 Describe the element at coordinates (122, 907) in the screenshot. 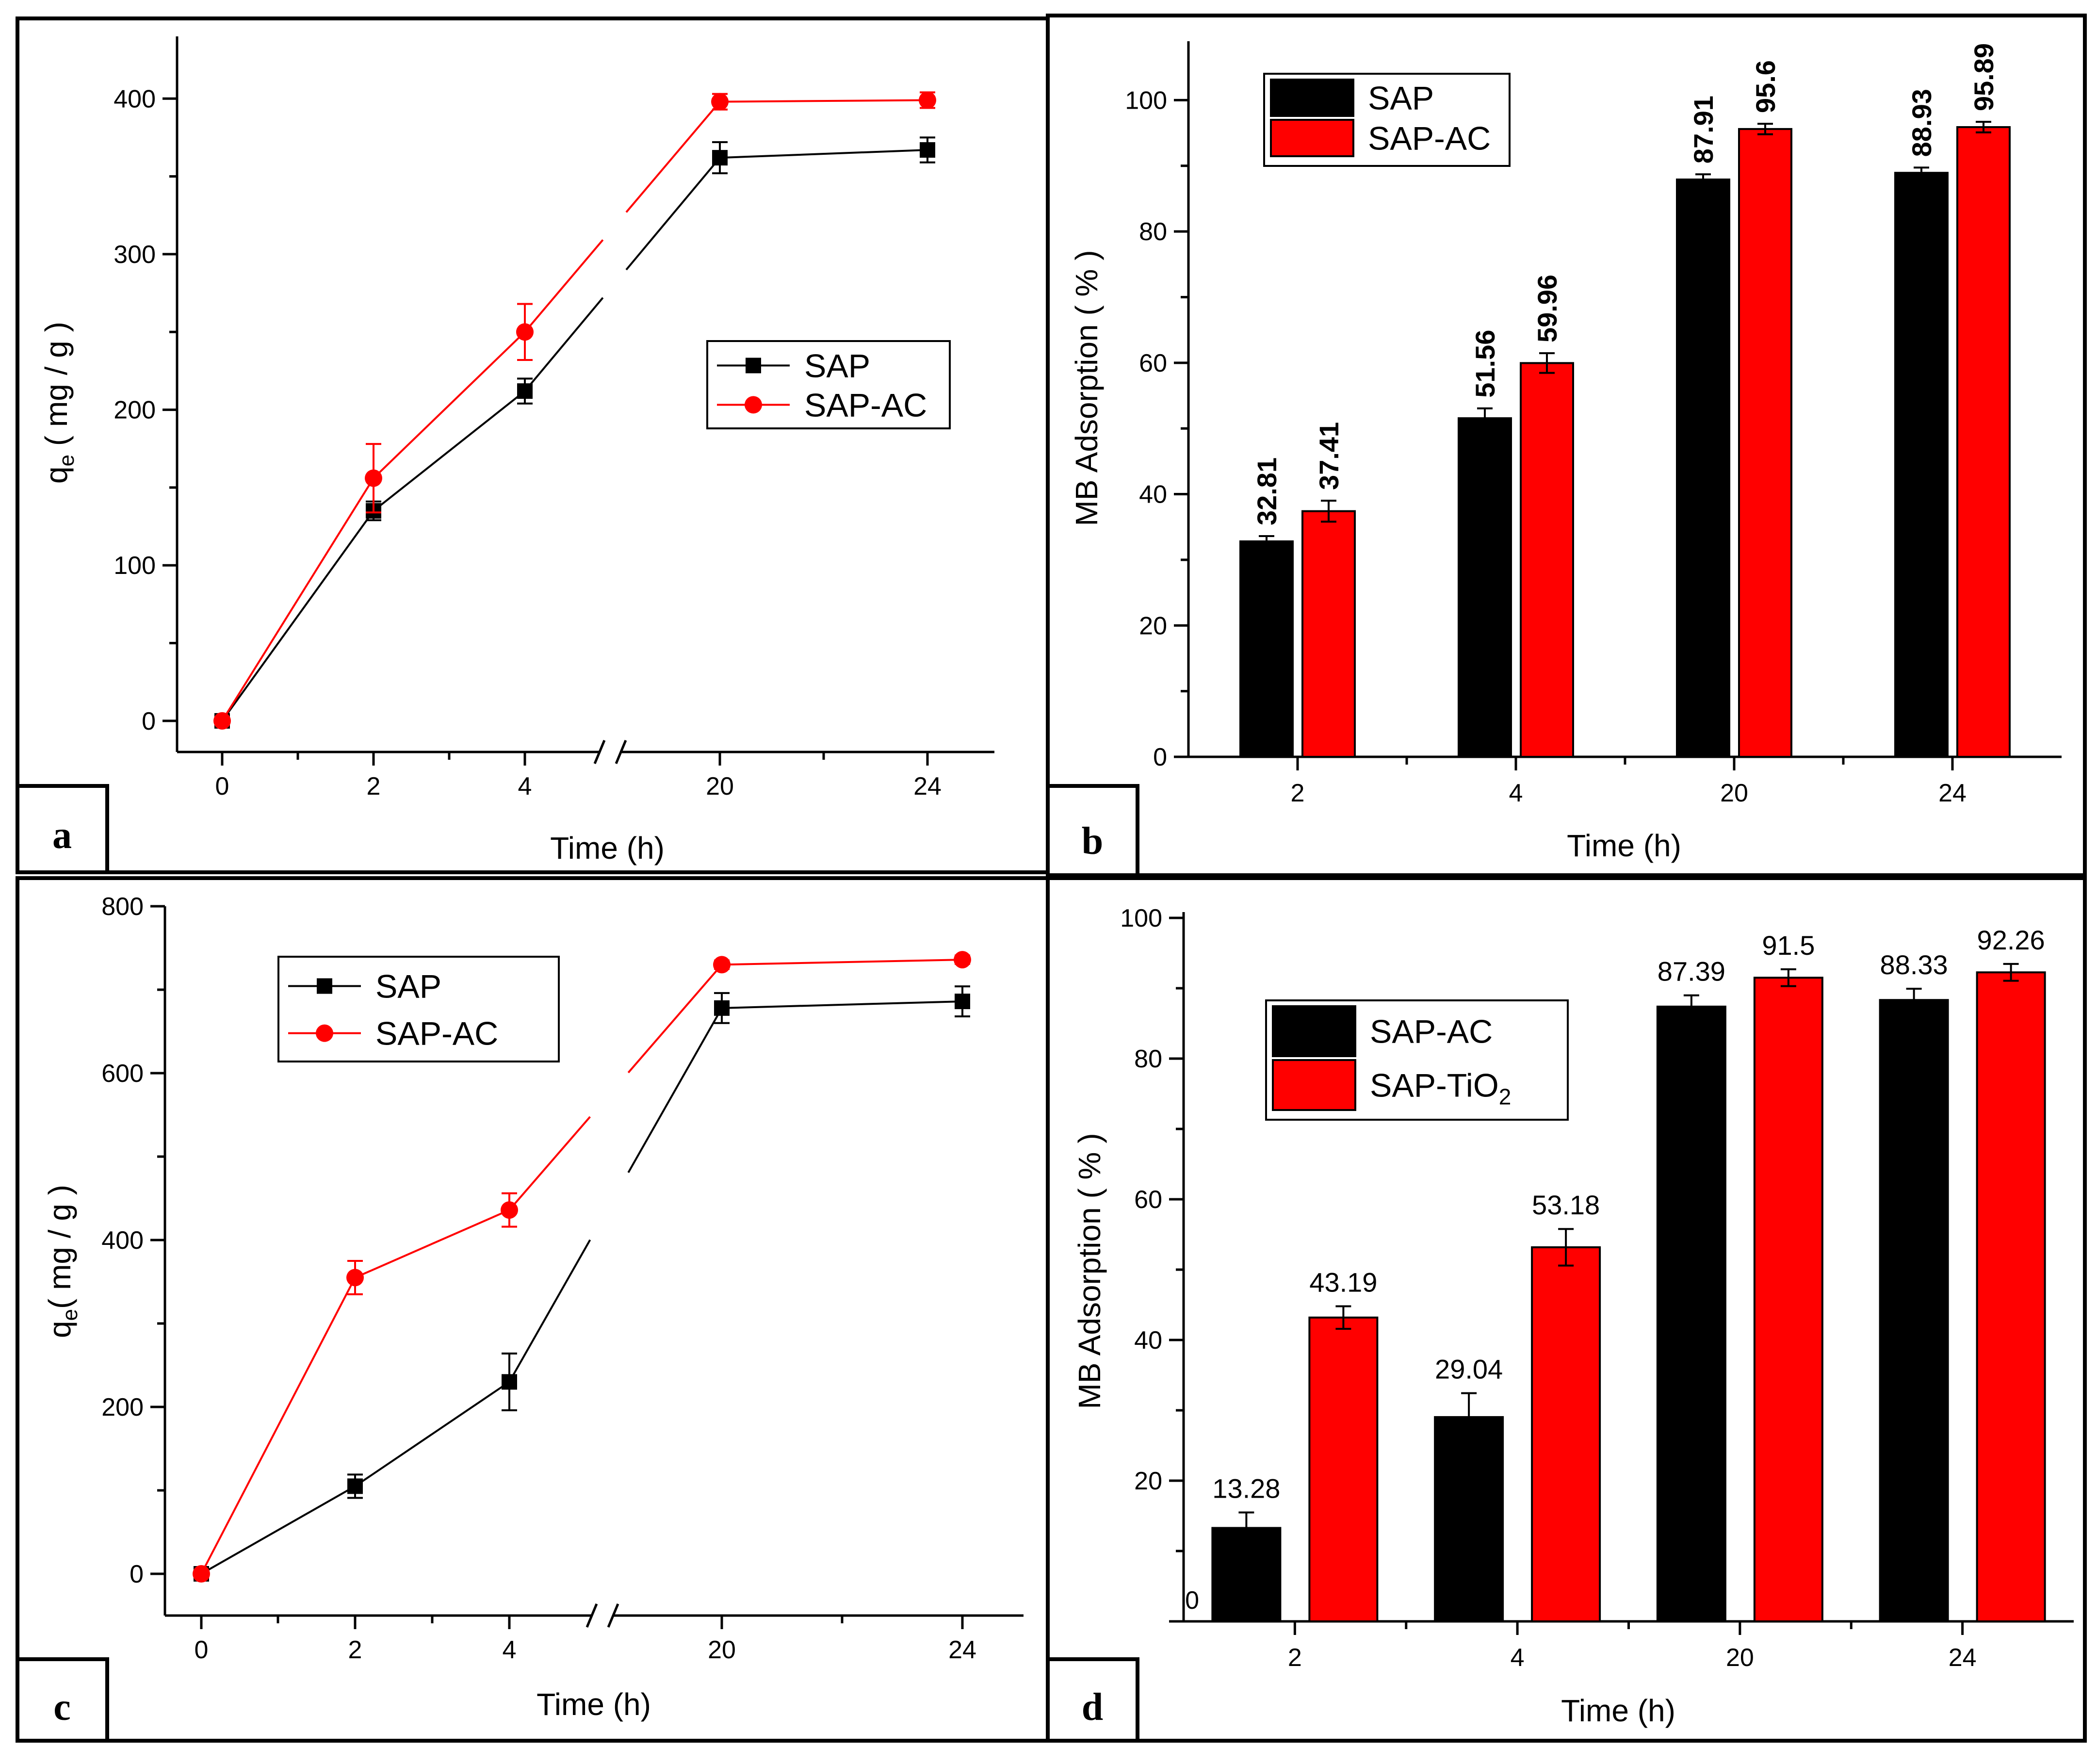

I see `y-tick-label: 800` at that location.